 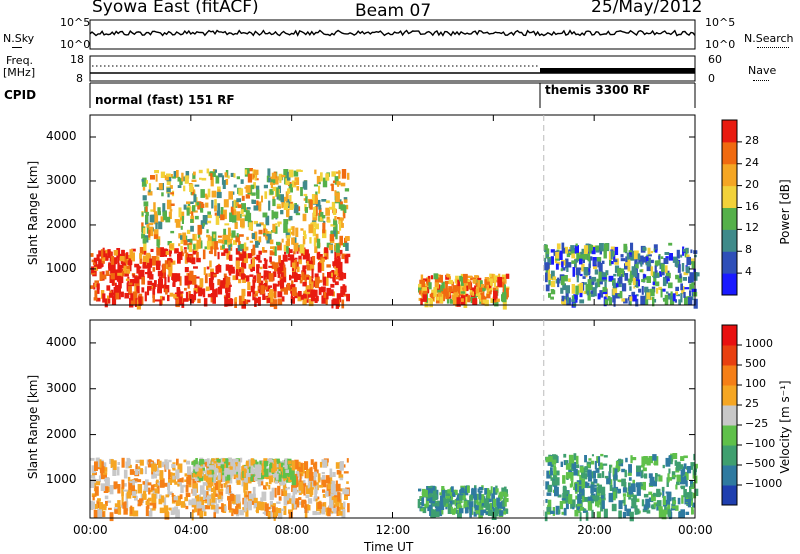 What do you see at coordinates (61, 135) in the screenshot?
I see `y-tick-label: 4000` at bounding box center [61, 135].